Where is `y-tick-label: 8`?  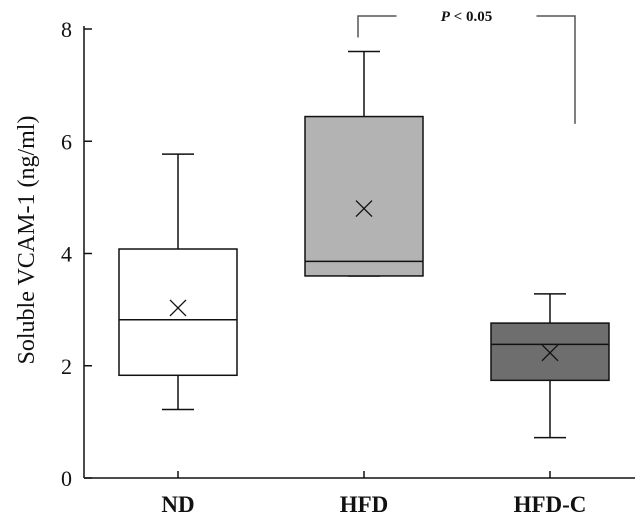 y-tick-label: 8 is located at coordinates (66, 29).